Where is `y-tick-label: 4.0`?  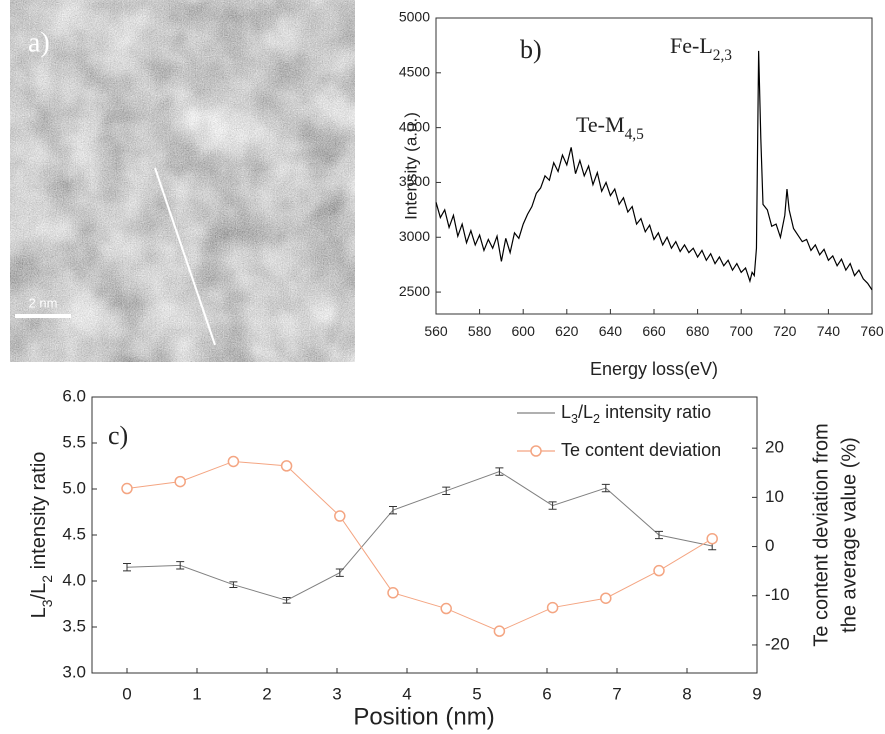
y-tick-label: 4.0 is located at coordinates (74, 579).